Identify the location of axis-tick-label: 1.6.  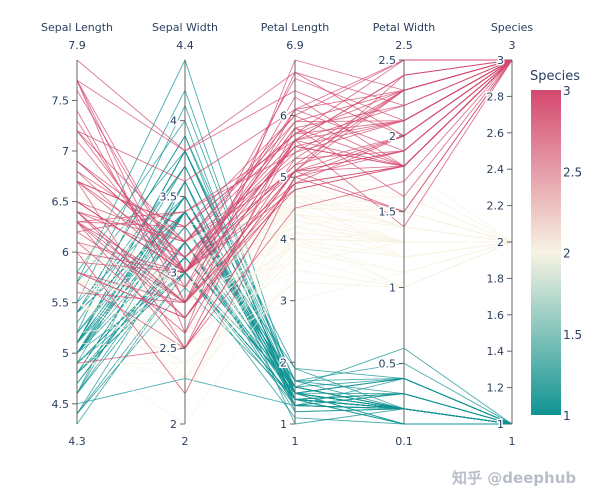
(496, 315).